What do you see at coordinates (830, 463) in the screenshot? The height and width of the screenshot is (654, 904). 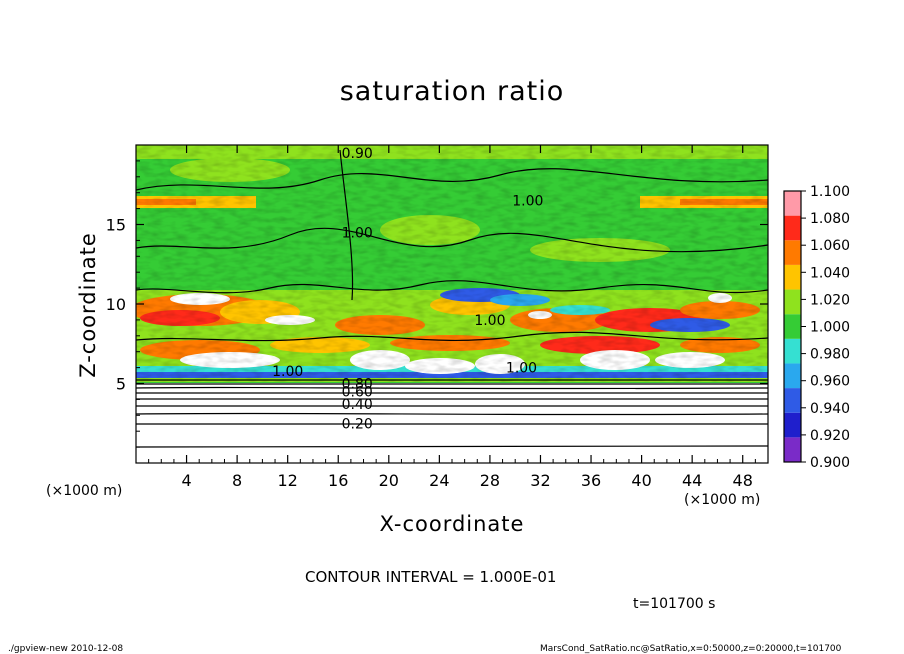 I see `colorbar-label: 0.900` at bounding box center [830, 463].